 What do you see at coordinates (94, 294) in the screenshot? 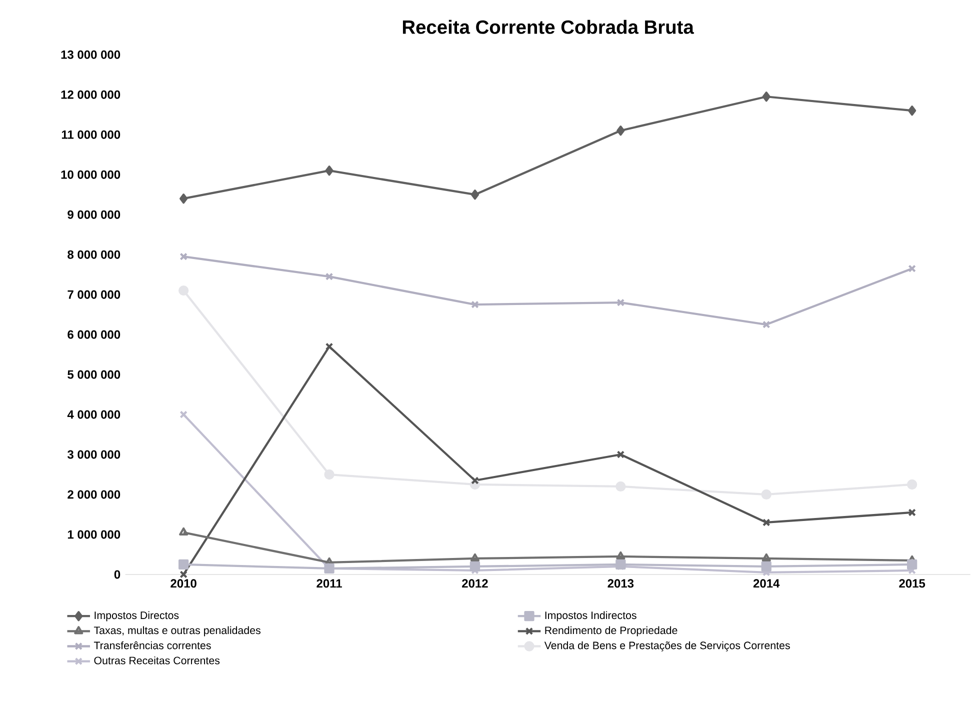
I see `y-tick-label: 7 000 000` at bounding box center [94, 294].